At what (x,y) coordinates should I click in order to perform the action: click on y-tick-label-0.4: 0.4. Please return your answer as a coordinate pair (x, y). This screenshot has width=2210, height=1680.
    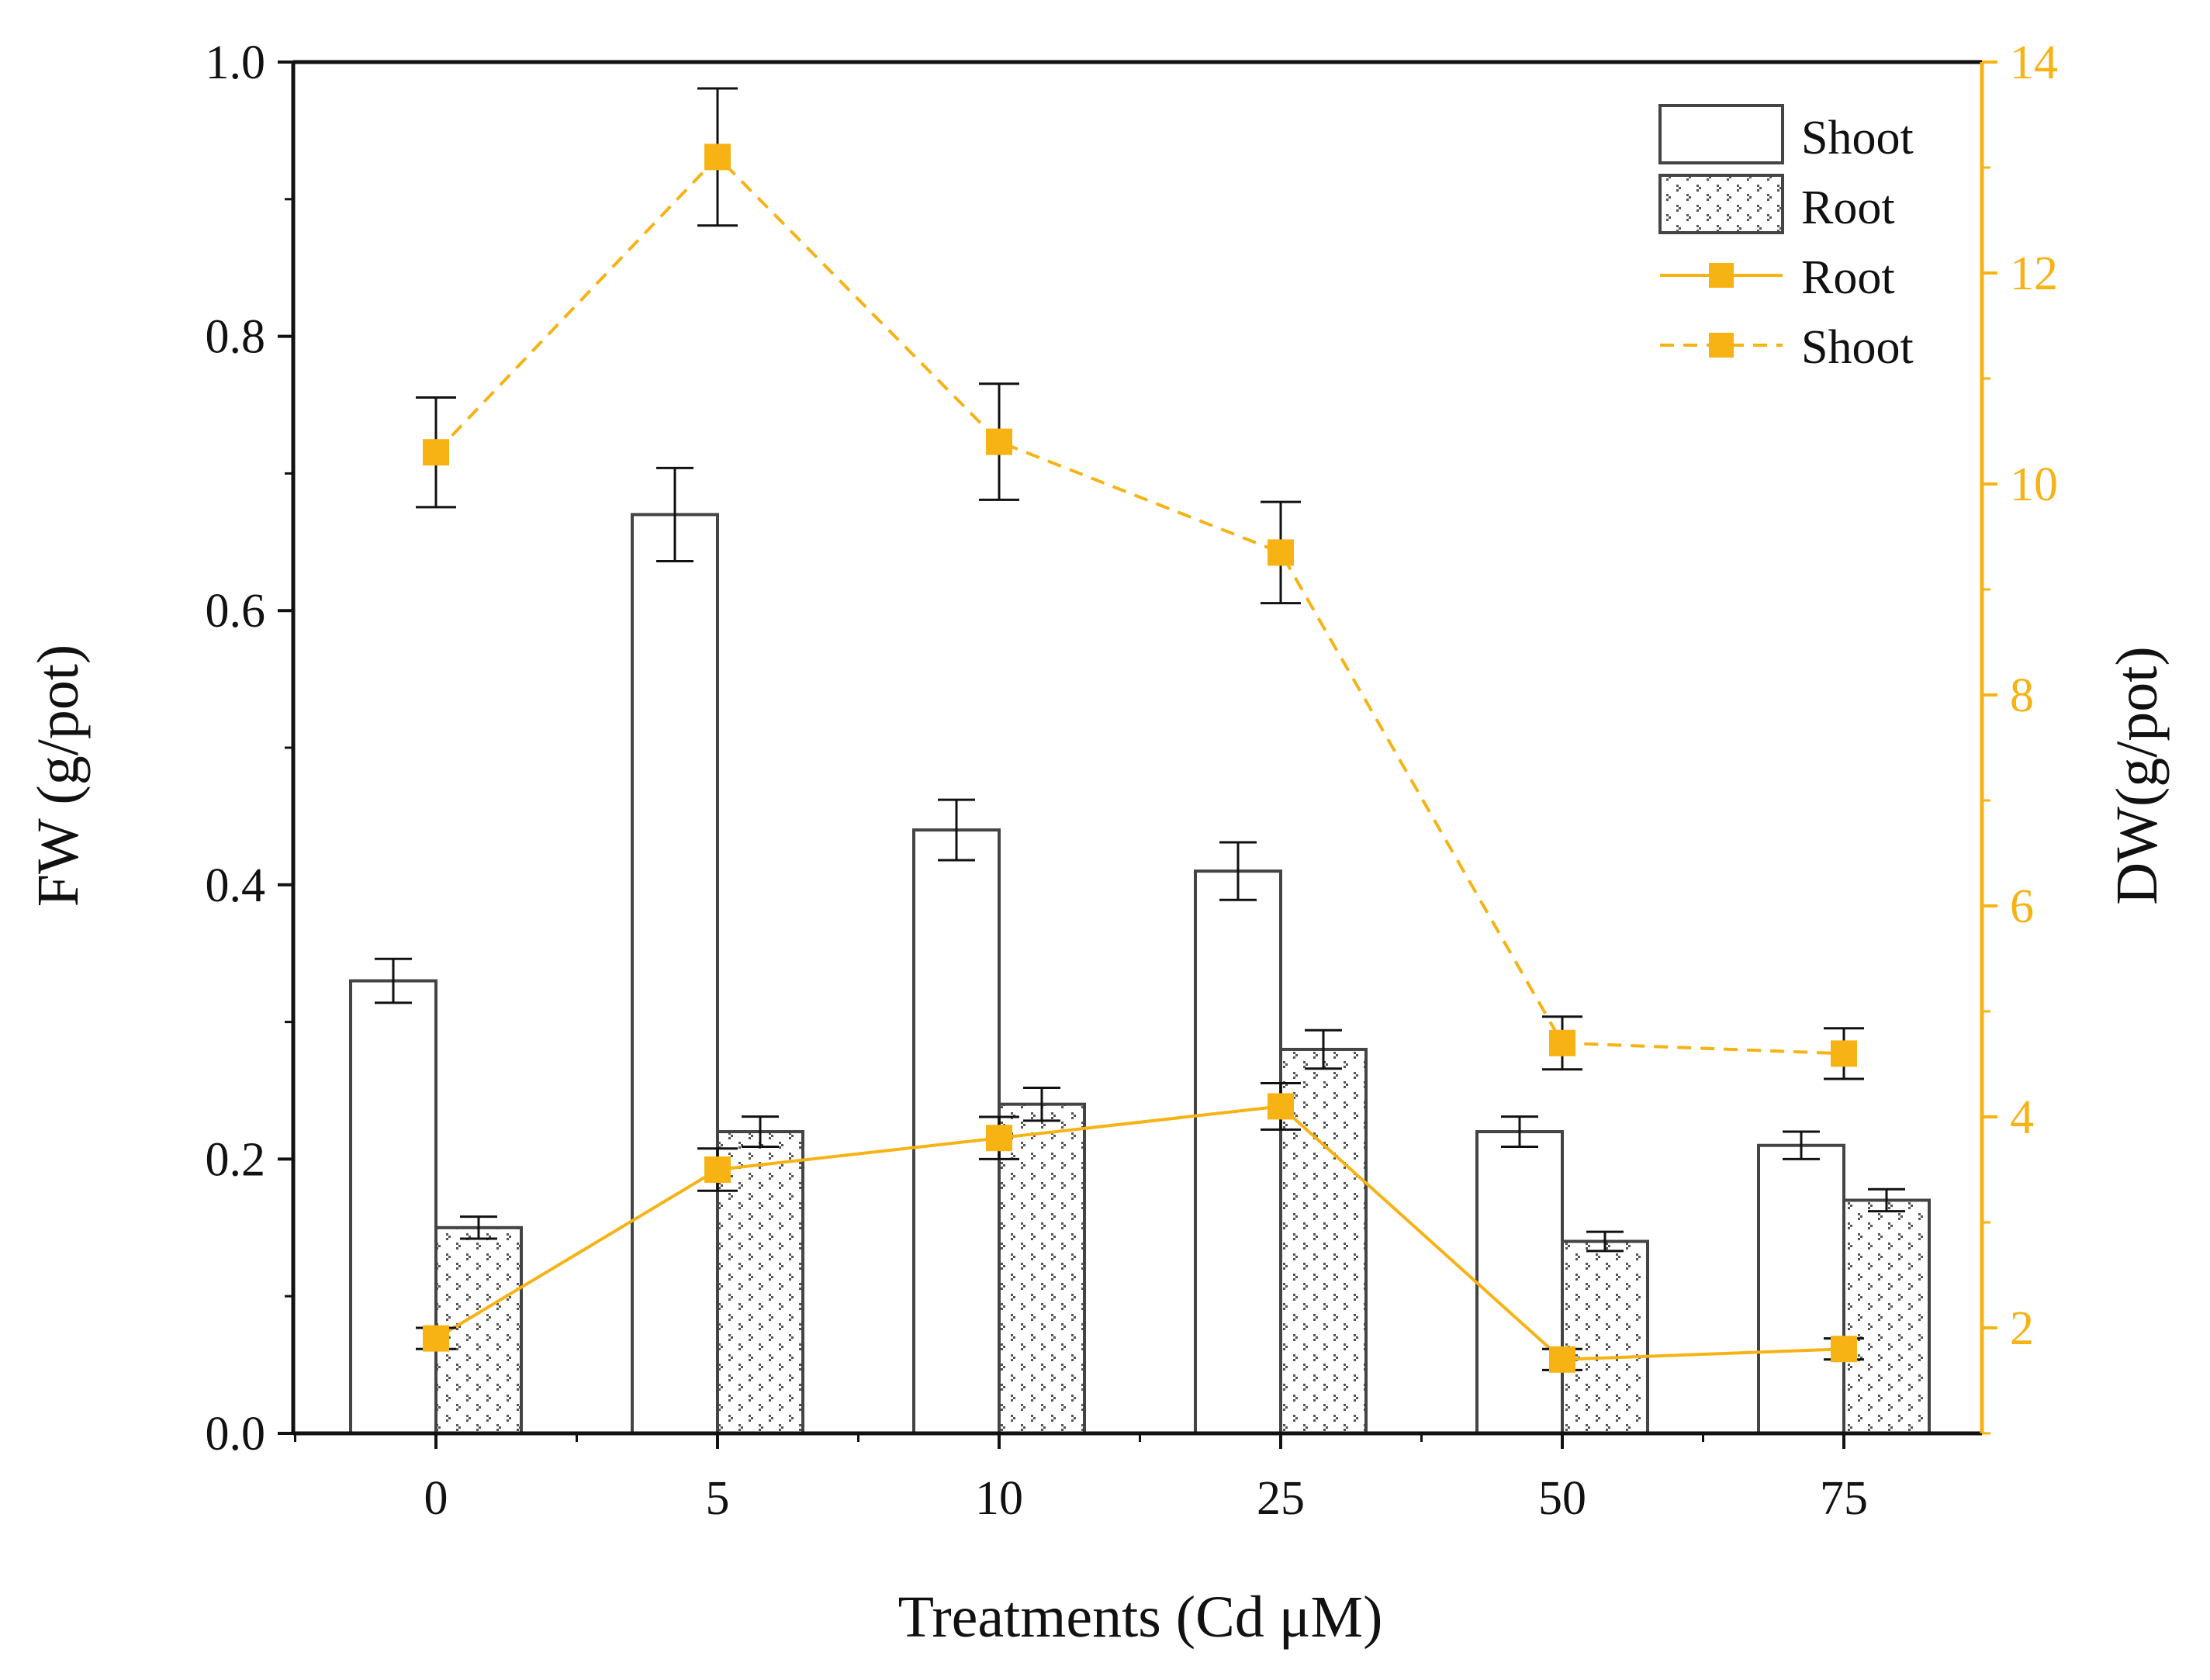
    Looking at the image, I should click on (236, 886).